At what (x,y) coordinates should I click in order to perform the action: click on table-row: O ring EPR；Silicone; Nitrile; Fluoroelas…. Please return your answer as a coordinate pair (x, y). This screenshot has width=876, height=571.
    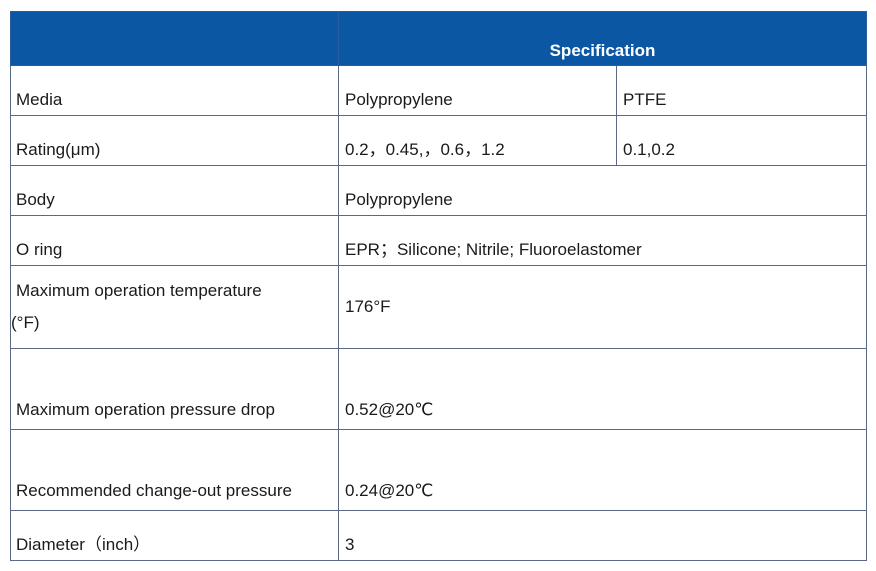
    Looking at the image, I should click on (438, 240).